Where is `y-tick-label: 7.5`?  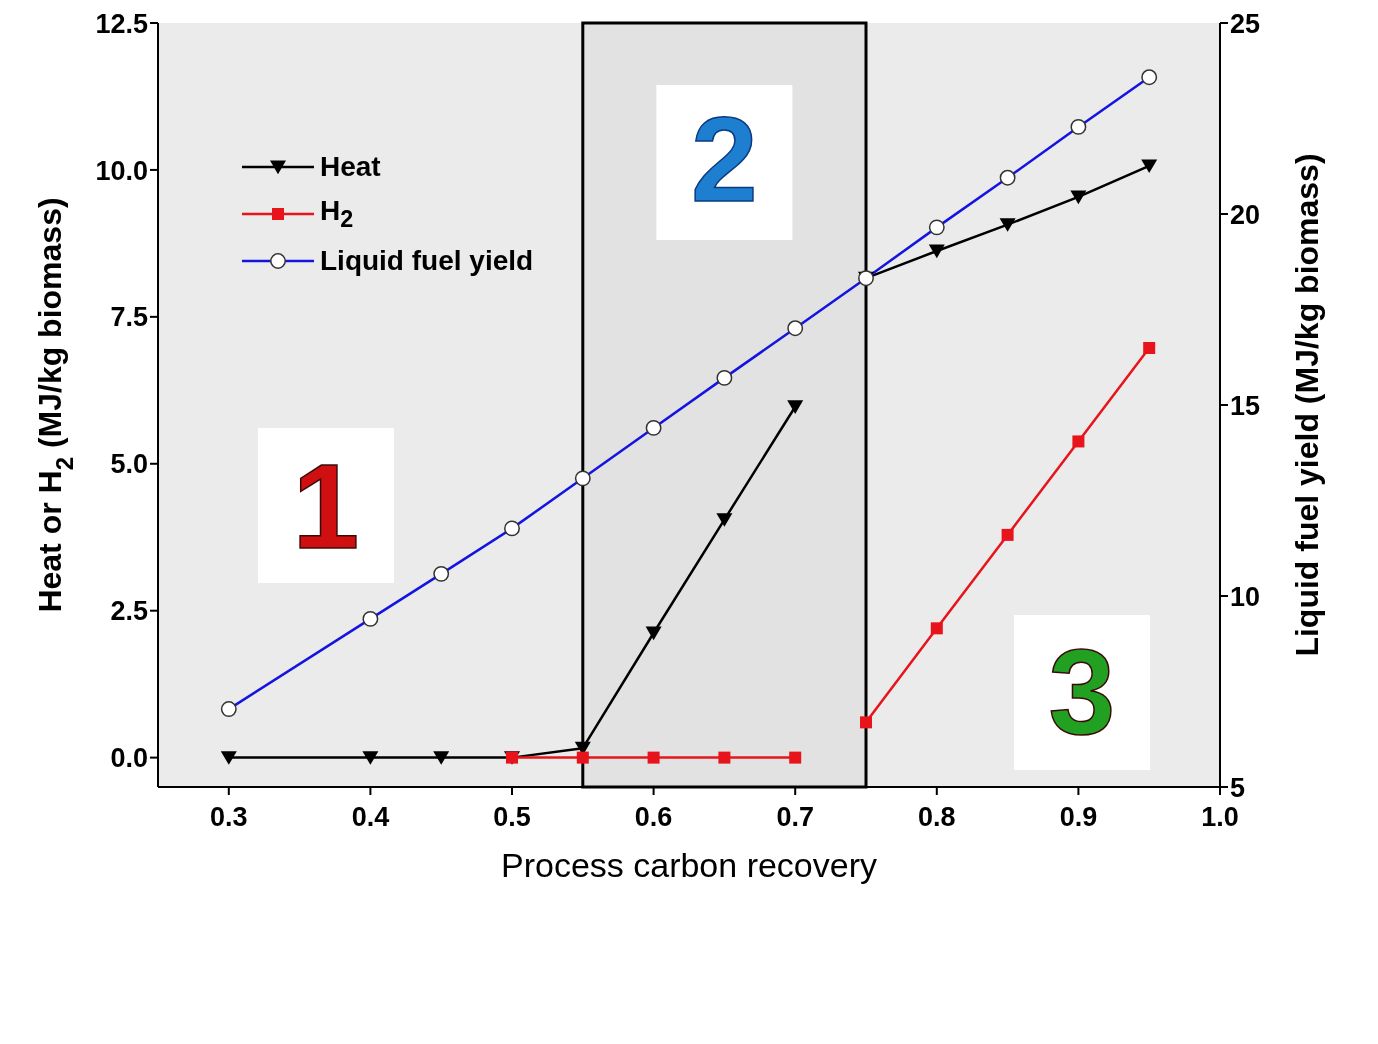
y-tick-label: 7.5 is located at coordinates (129, 317).